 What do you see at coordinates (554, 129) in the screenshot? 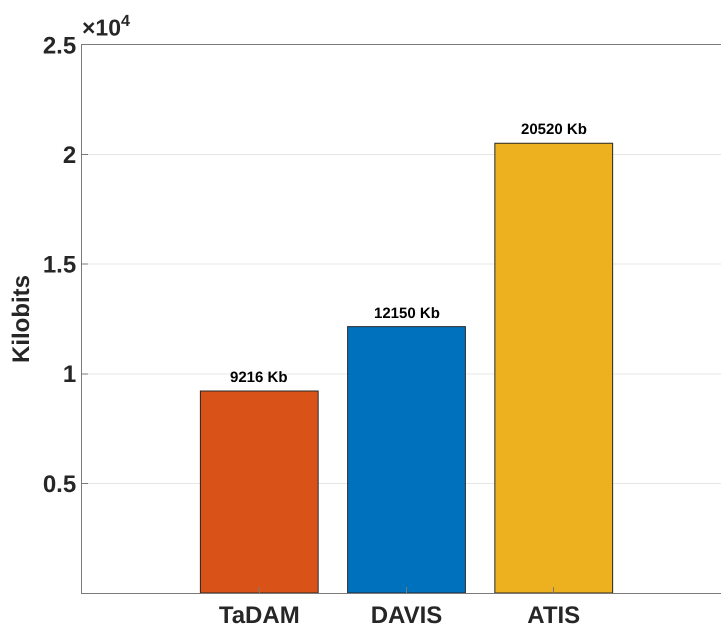
I see `annotation: 20520 Kb` at bounding box center [554, 129].